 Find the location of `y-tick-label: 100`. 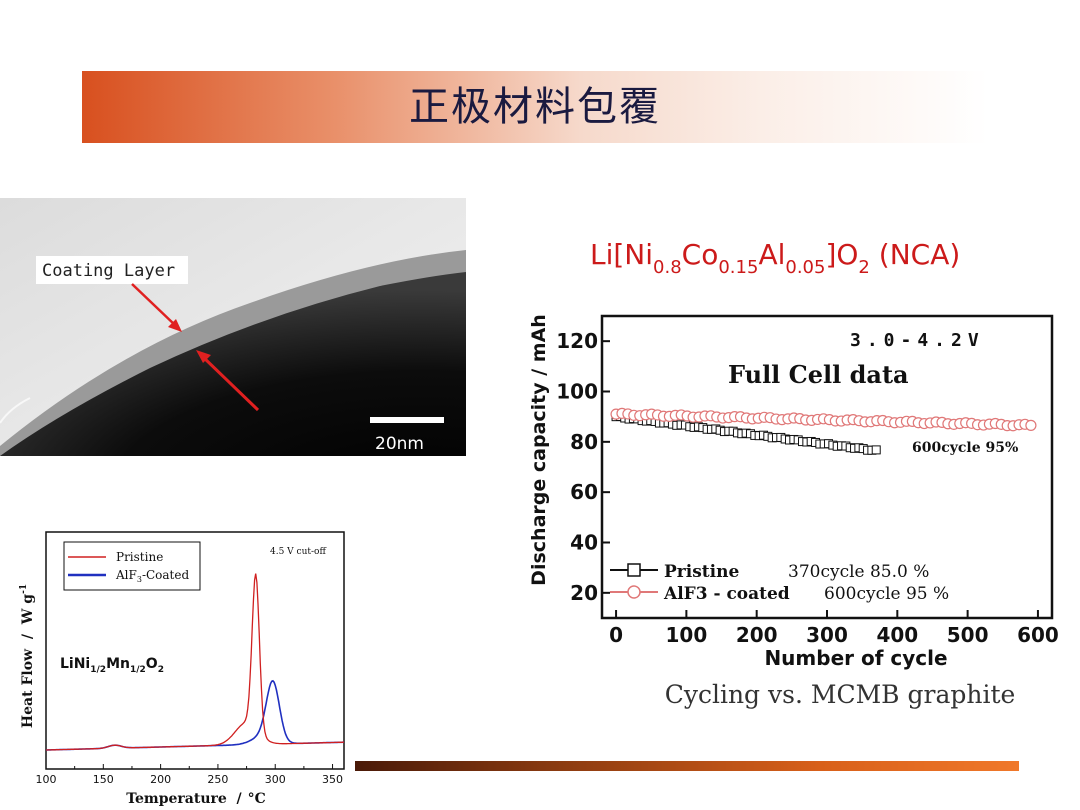

y-tick-label: 100 is located at coordinates (577, 392).